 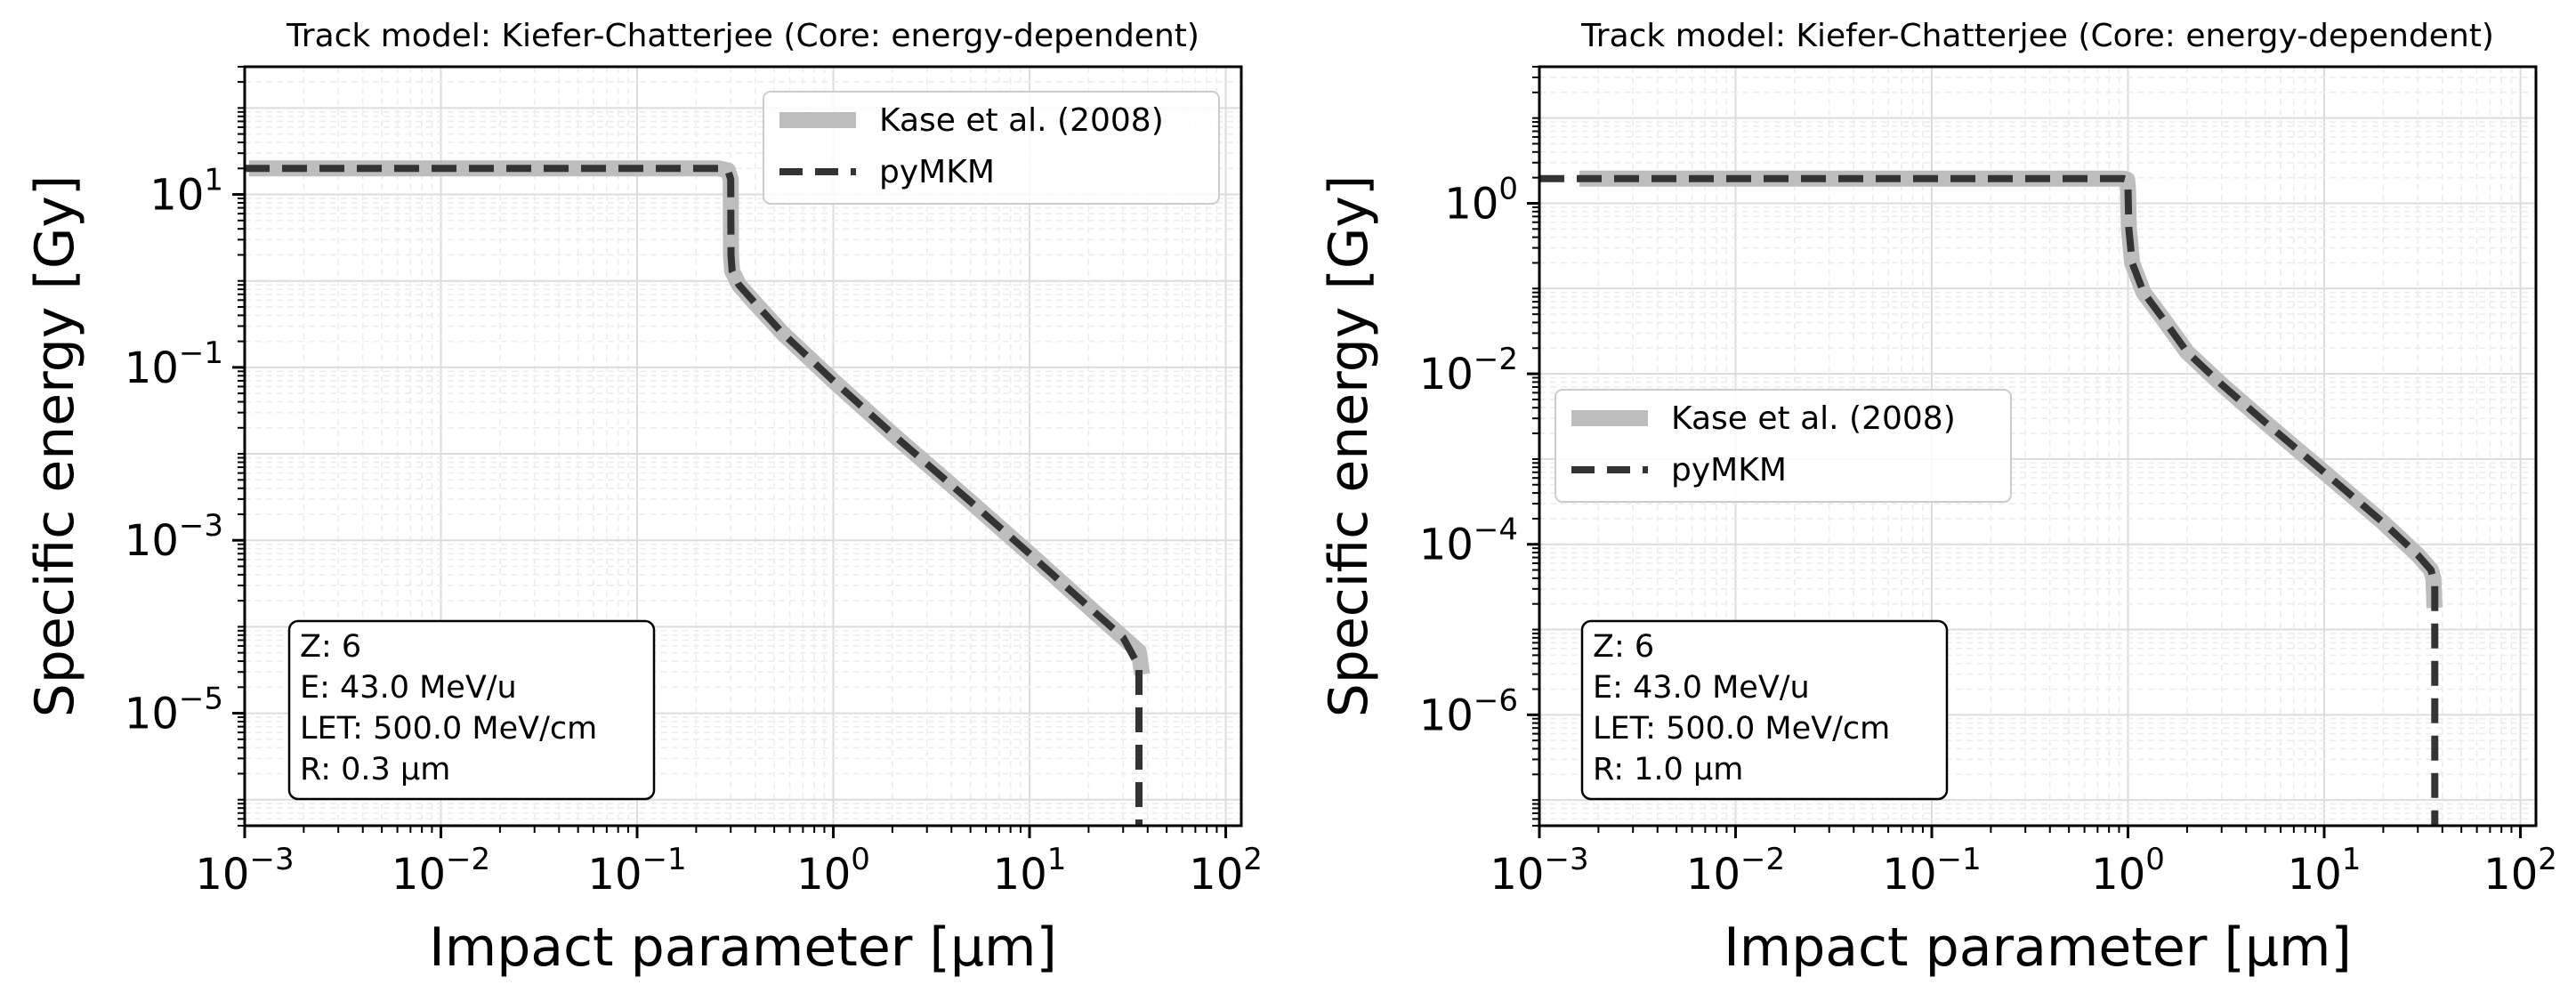 What do you see at coordinates (1468, 711) in the screenshot?
I see `y-tick-label: 10⁻⁶` at bounding box center [1468, 711].